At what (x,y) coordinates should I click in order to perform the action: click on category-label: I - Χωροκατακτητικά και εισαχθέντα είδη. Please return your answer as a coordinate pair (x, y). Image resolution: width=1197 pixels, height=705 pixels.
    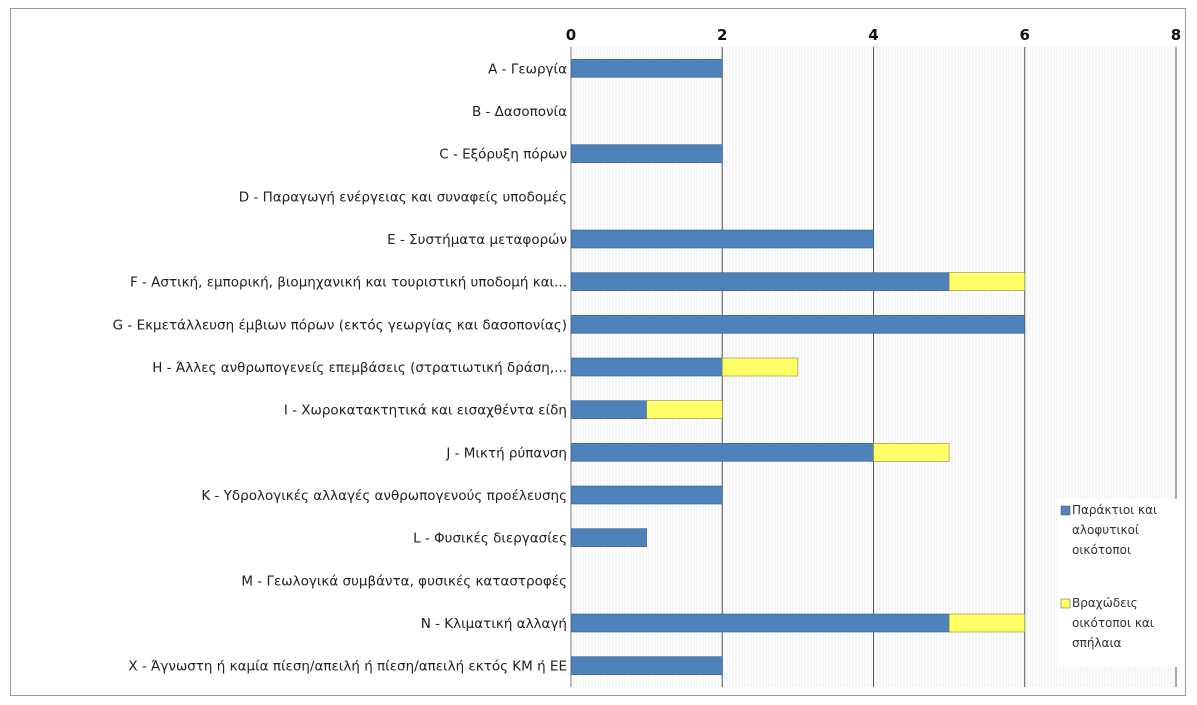
    Looking at the image, I should click on (425, 411).